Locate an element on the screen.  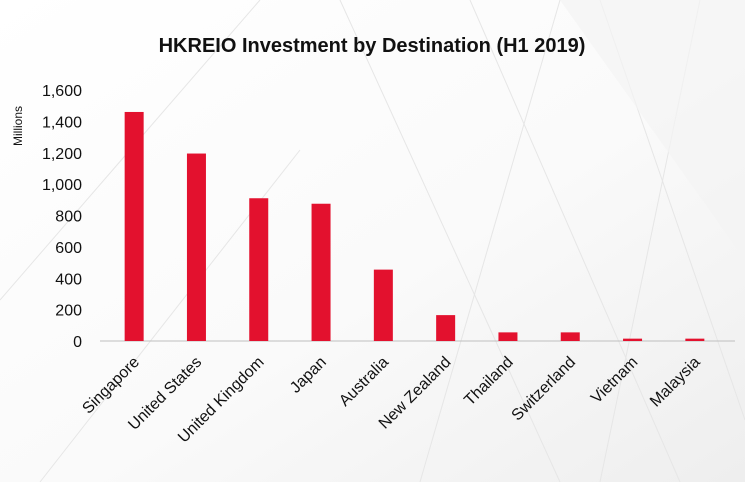
bar-australia is located at coordinates (383, 305).